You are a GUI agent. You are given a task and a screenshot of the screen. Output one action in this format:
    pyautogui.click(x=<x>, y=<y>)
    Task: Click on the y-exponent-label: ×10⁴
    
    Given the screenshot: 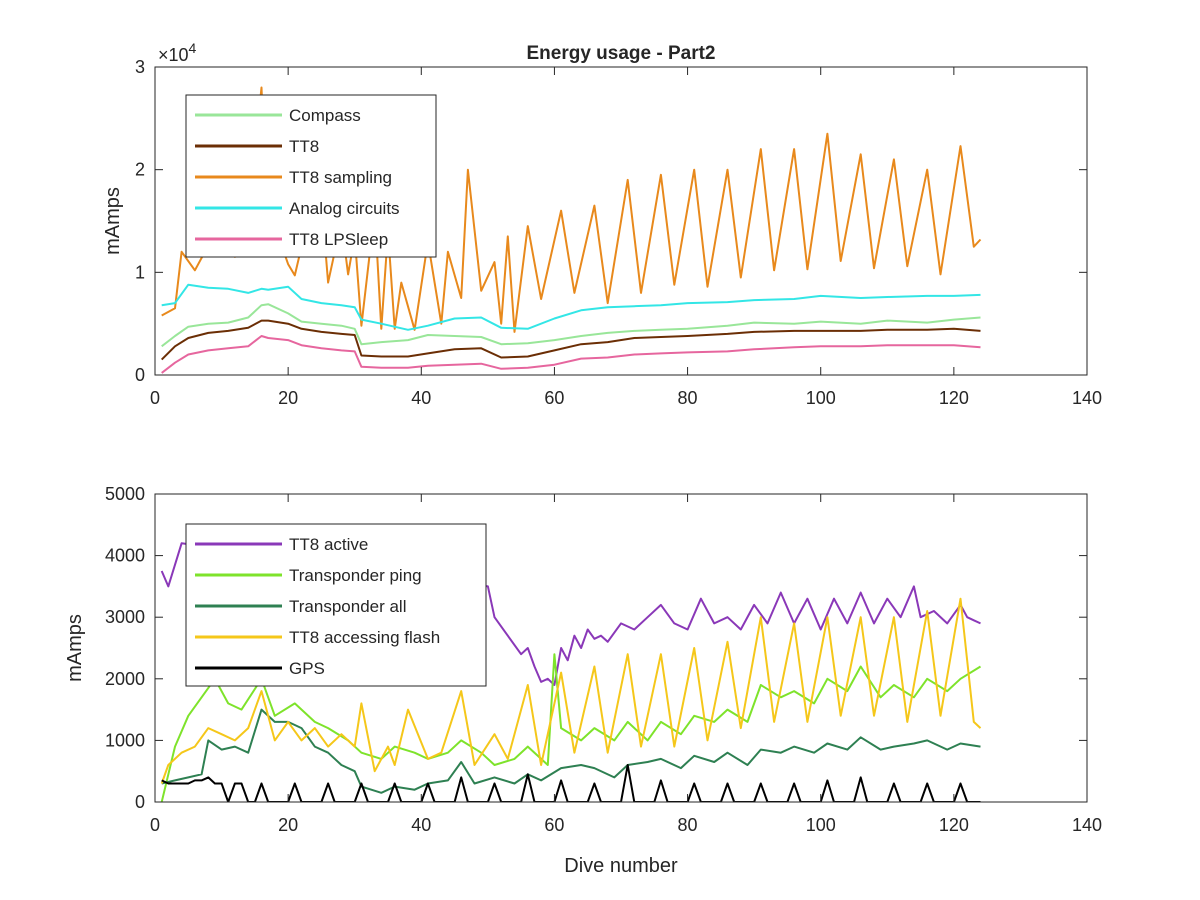 What is the action you would take?
    pyautogui.click(x=177, y=52)
    